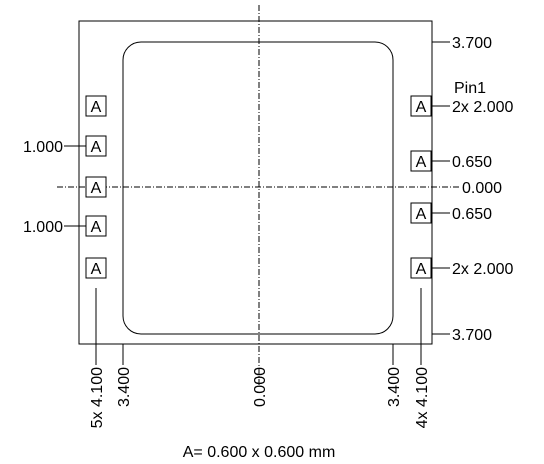 The width and height of the screenshot is (544, 464). I want to click on dim-left-upper: 1.000, so click(43, 147).